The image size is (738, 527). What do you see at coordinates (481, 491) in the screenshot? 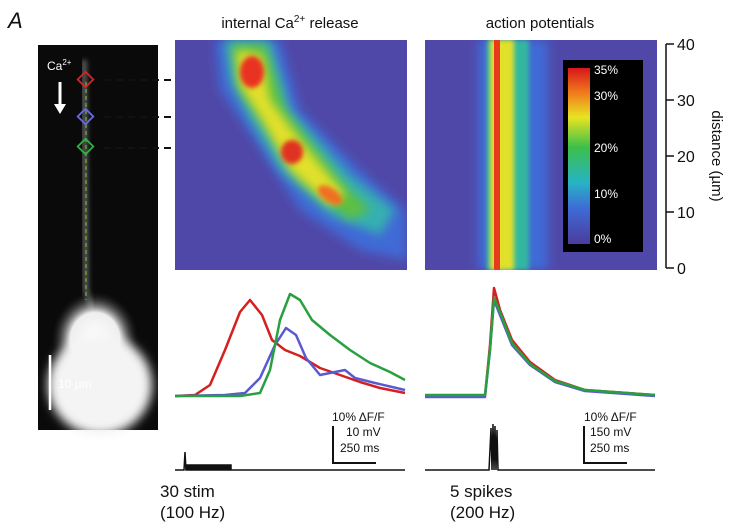
I see `stim-label: 5 spikes` at bounding box center [481, 491].